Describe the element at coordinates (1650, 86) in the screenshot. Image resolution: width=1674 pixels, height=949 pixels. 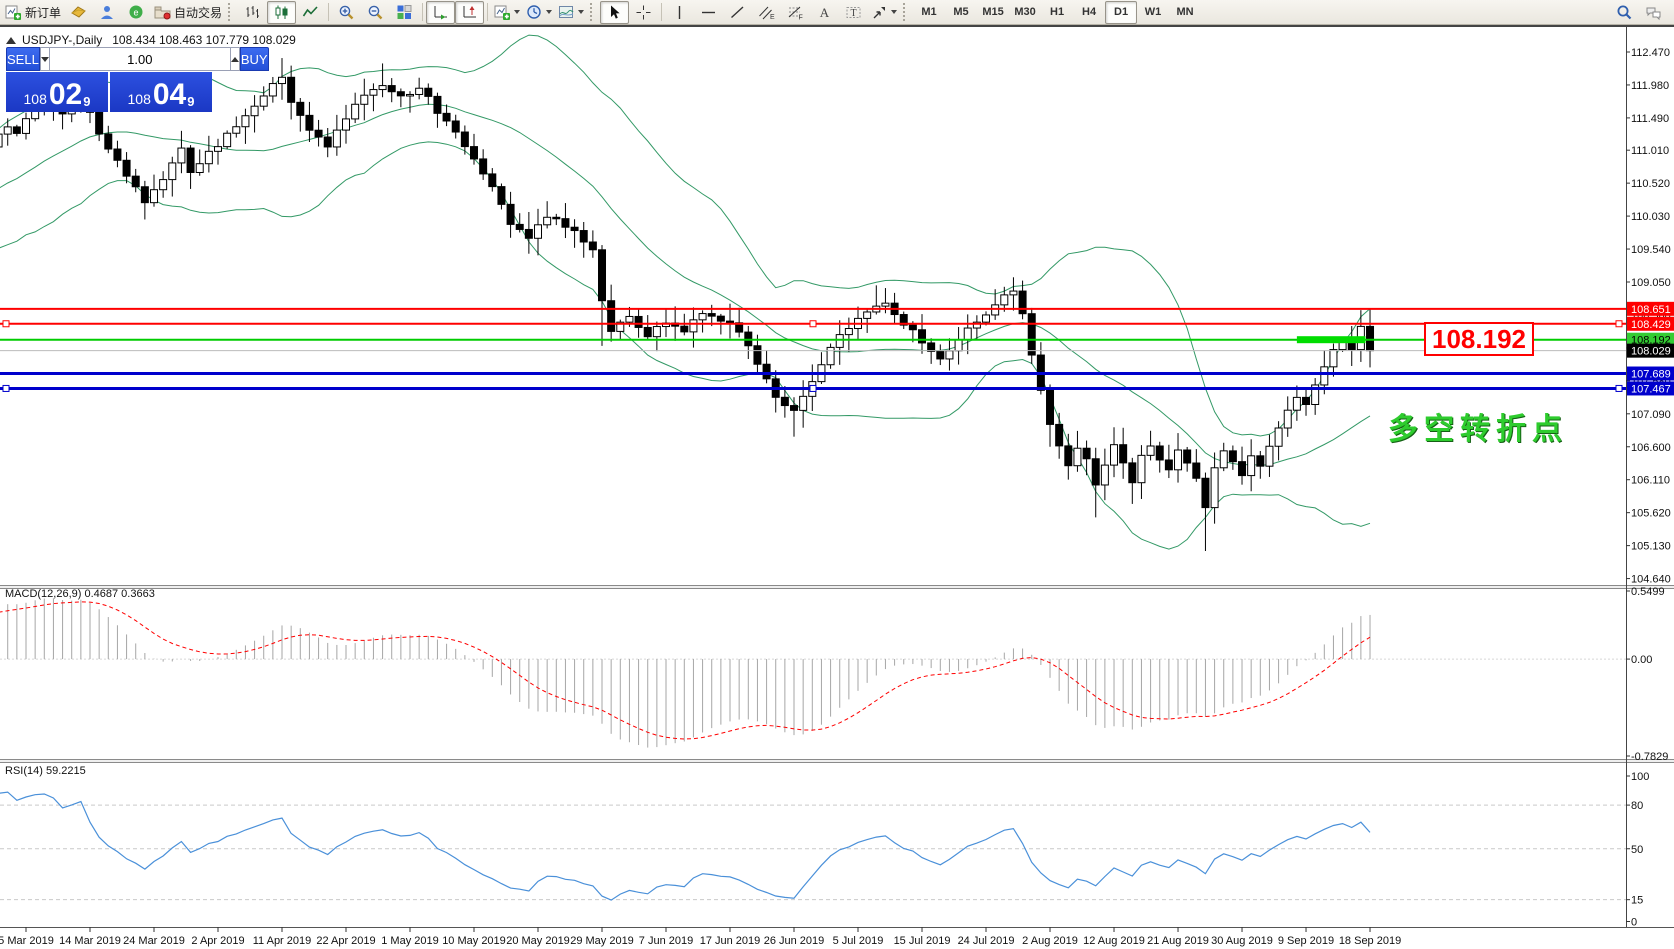
I see `svg-text: 111.980` at that location.